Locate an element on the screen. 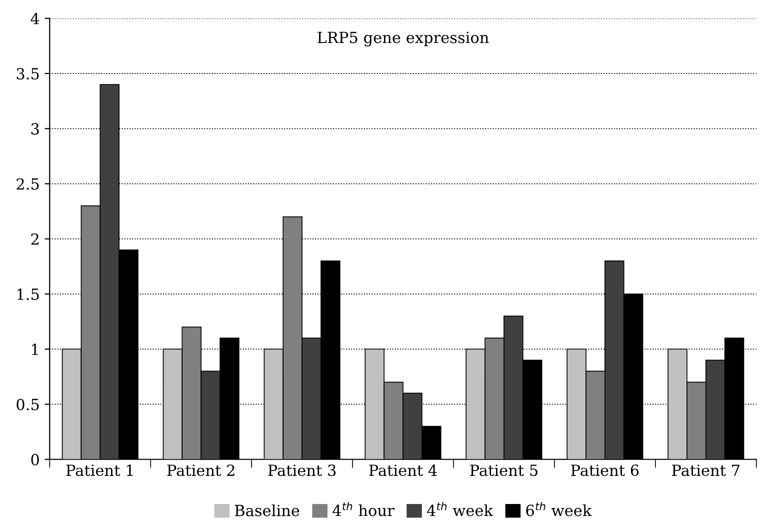 Image resolution: width=764 pixels, height=525 pixels. legend-label: 6$^{th}$ week is located at coordinates (559, 509).